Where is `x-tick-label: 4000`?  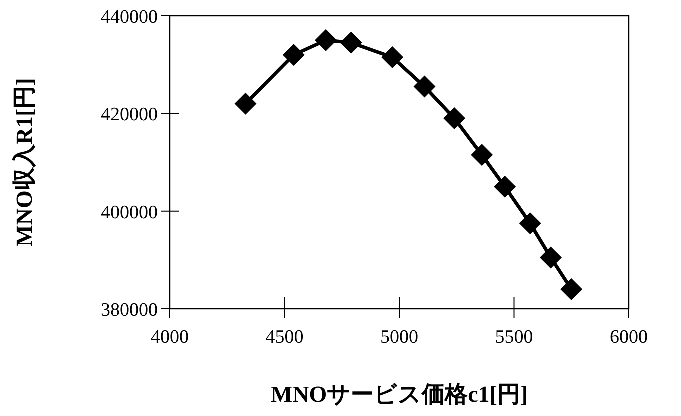 x-tick-label: 4000 is located at coordinates (170, 337).